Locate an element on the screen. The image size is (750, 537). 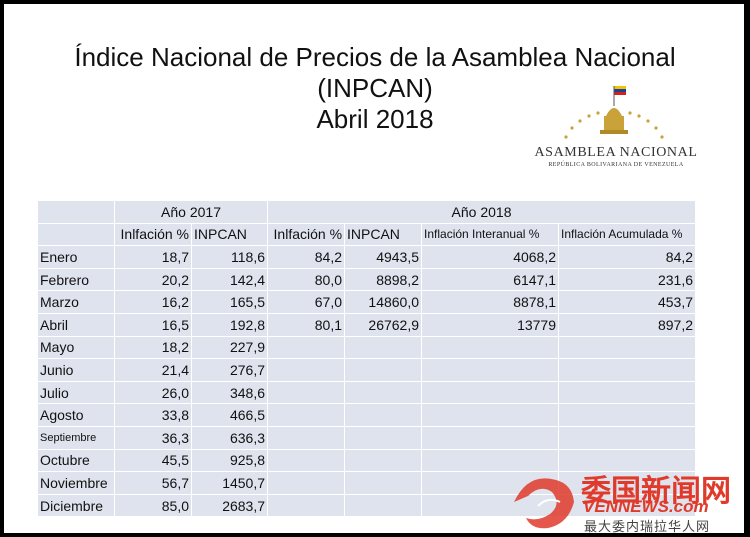
acumulada-cell: 231,6 is located at coordinates (627, 279).